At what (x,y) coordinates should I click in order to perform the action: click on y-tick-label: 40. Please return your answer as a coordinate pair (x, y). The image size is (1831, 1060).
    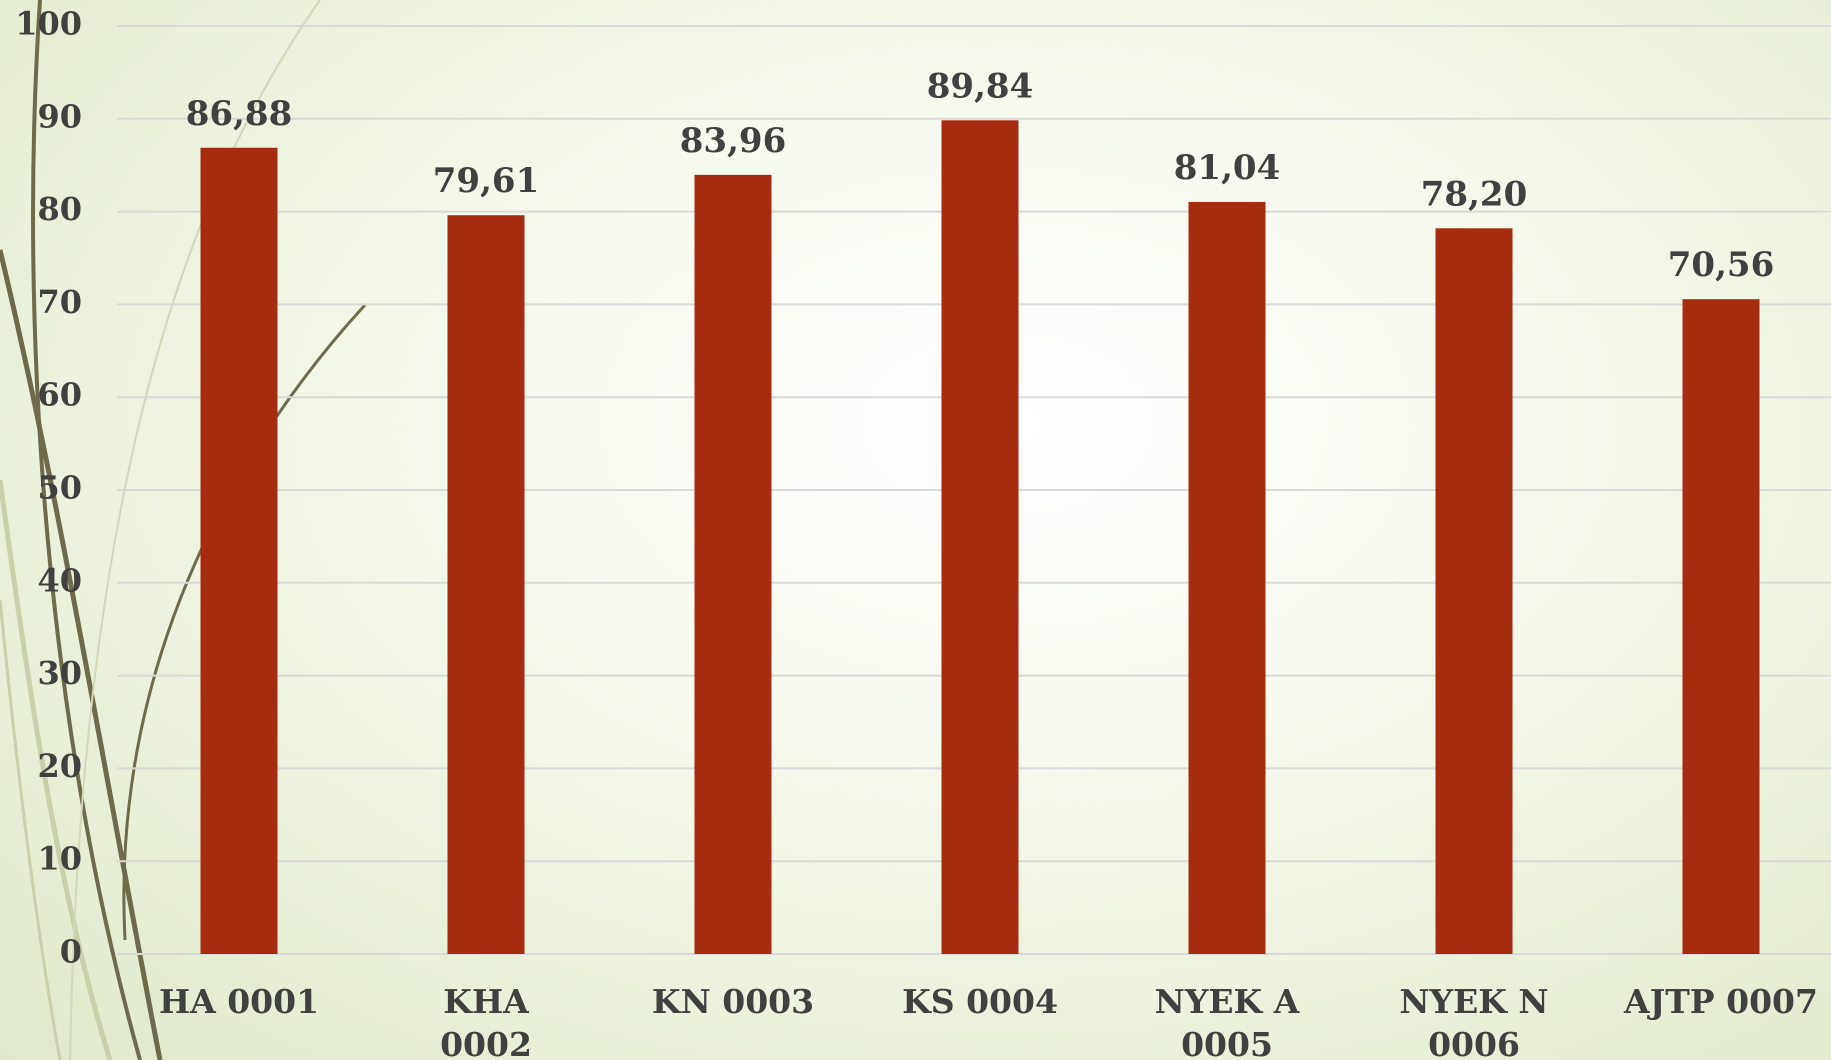
    Looking at the image, I should click on (59, 580).